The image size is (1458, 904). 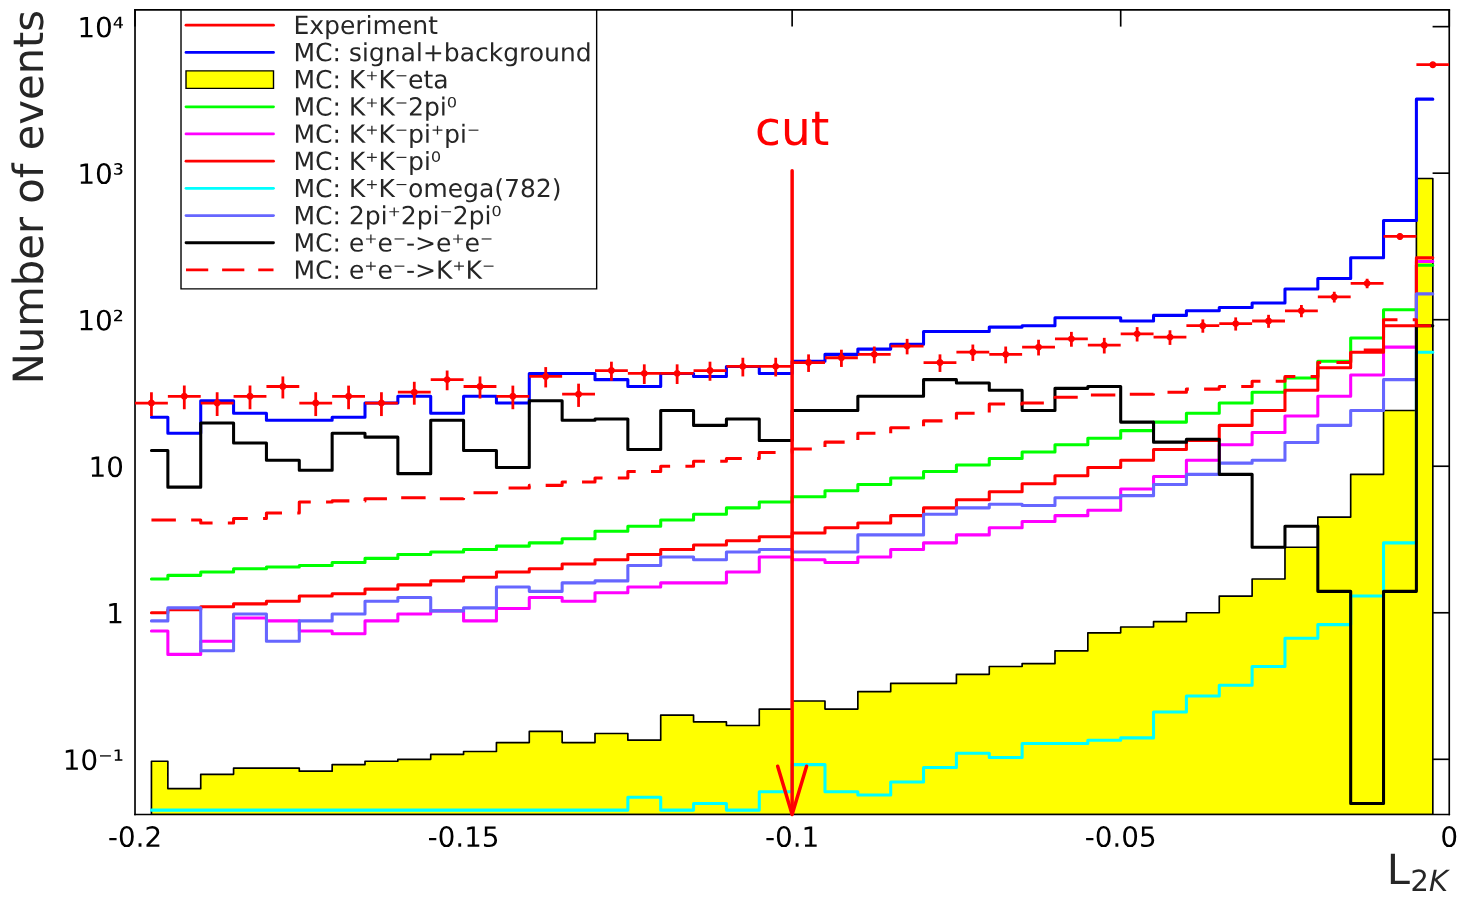 What do you see at coordinates (793, 128) in the screenshot?
I see `ref-line-label: cut` at bounding box center [793, 128].